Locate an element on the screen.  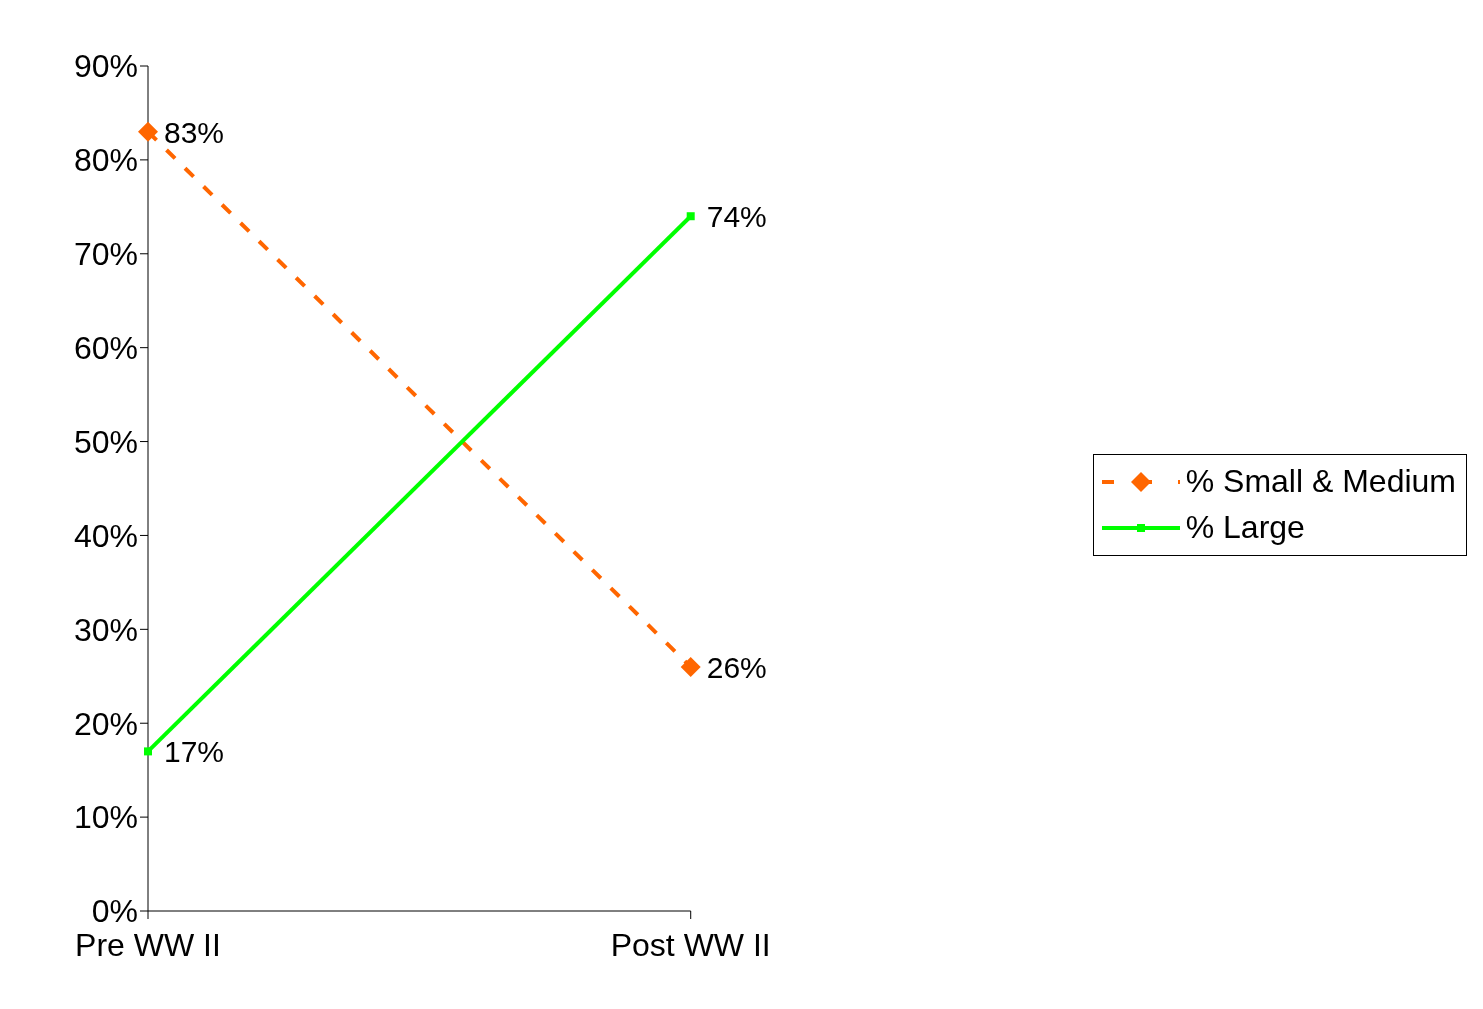
y-tick-label: 70% is located at coordinates (105, 254).